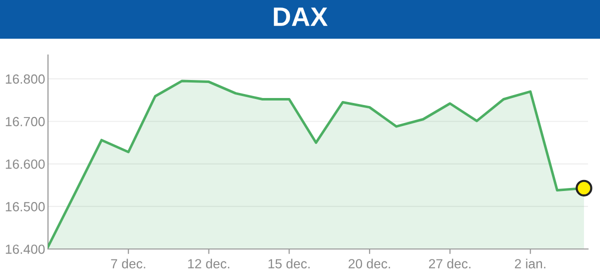  Describe the element at coordinates (25, 164) in the screenshot. I see `y-tick-label: 16.600` at that location.